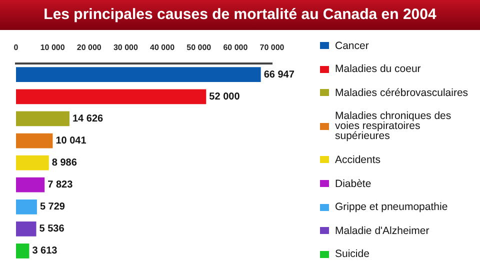  I want to click on legend-label: Maladies du coeur, so click(378, 69).